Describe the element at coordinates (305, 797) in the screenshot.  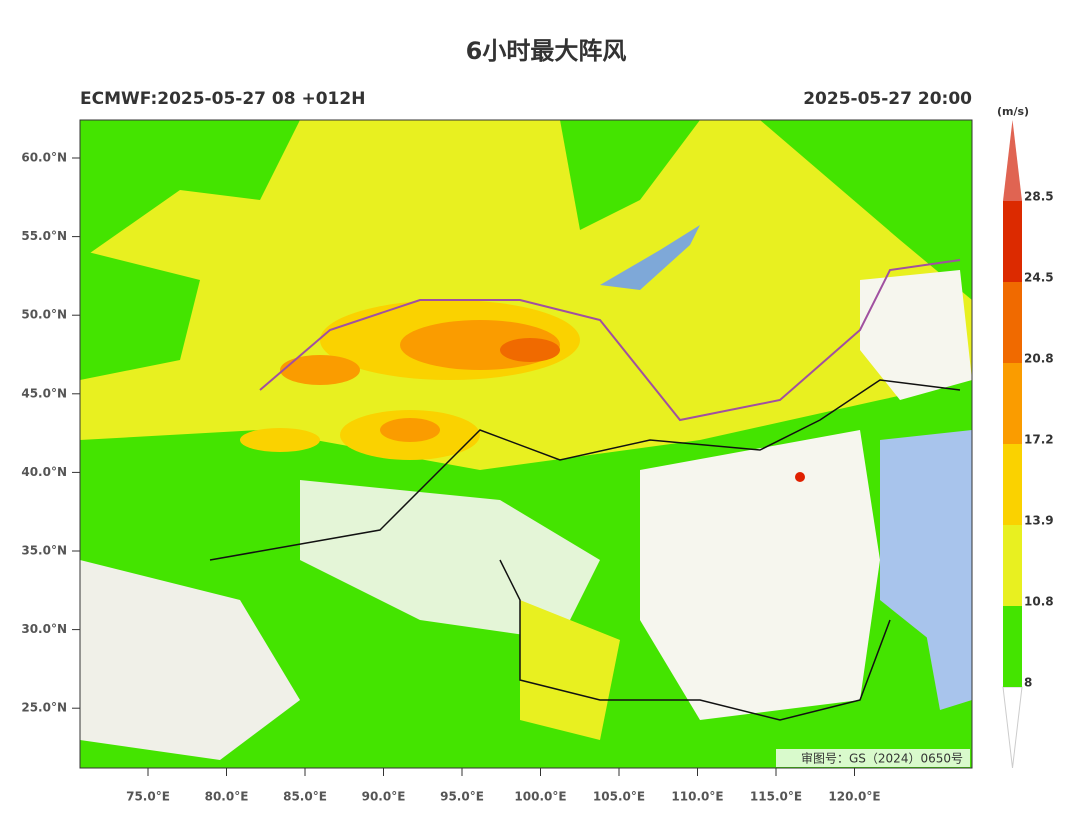
I see `longitude-label: 85.0°E` at that location.